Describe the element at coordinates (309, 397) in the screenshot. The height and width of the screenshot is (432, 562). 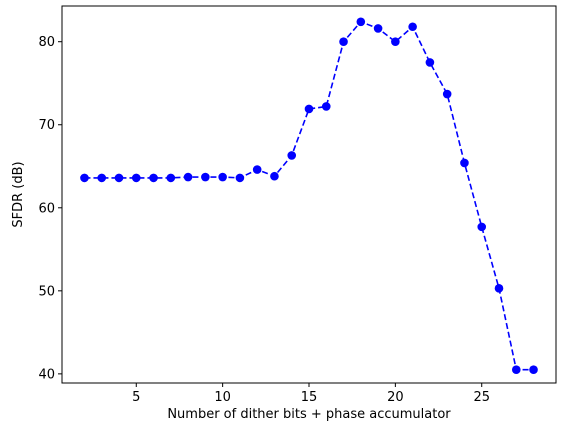
I see `x-tick-label: 15` at that location.